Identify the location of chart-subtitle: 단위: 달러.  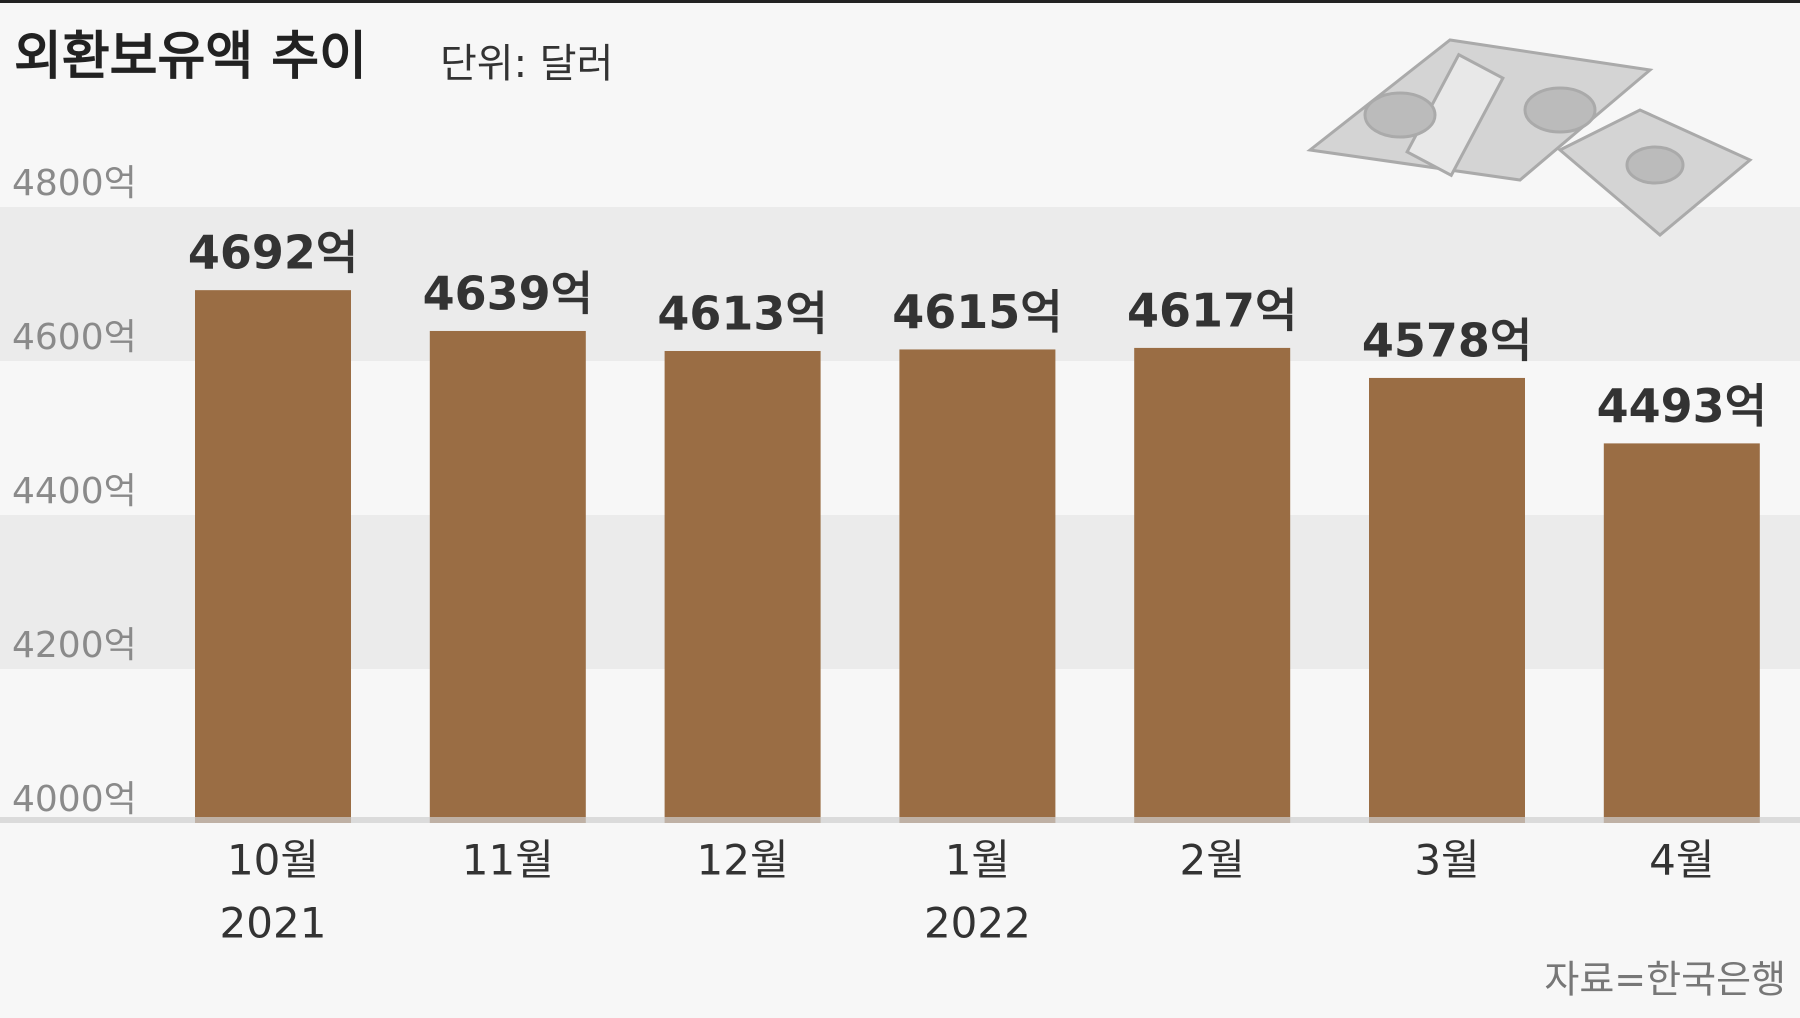
(526, 64).